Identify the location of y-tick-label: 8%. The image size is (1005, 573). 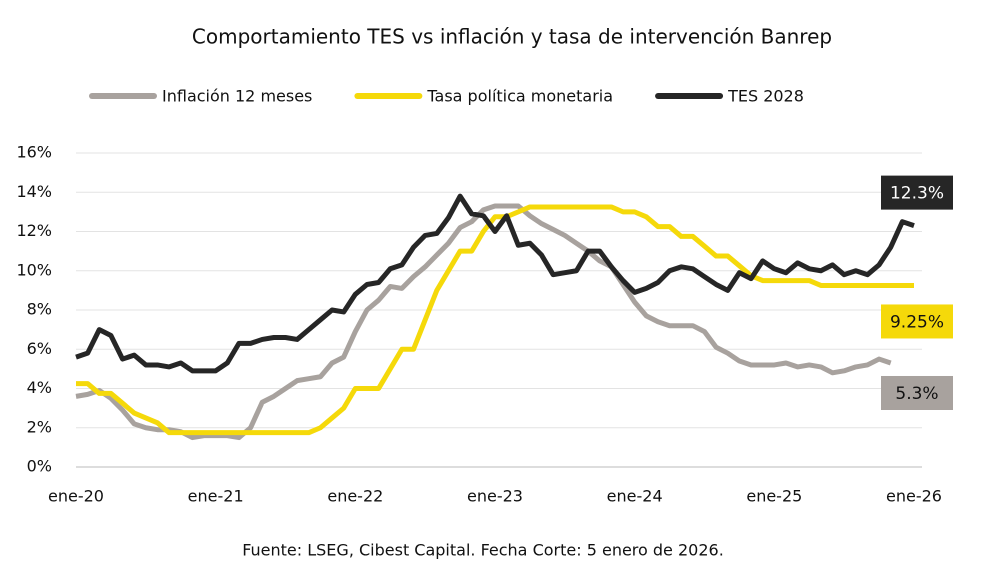
(39, 309).